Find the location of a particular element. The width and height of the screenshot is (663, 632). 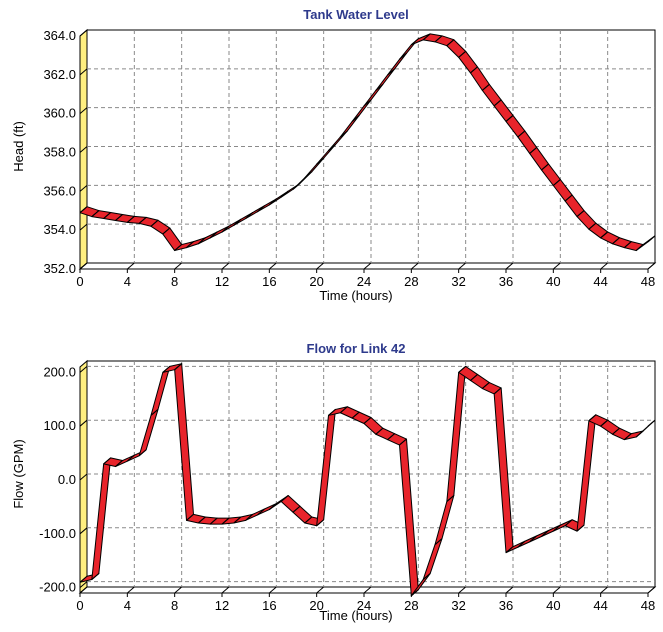

x-tick-label: 8 is located at coordinates (174, 605).